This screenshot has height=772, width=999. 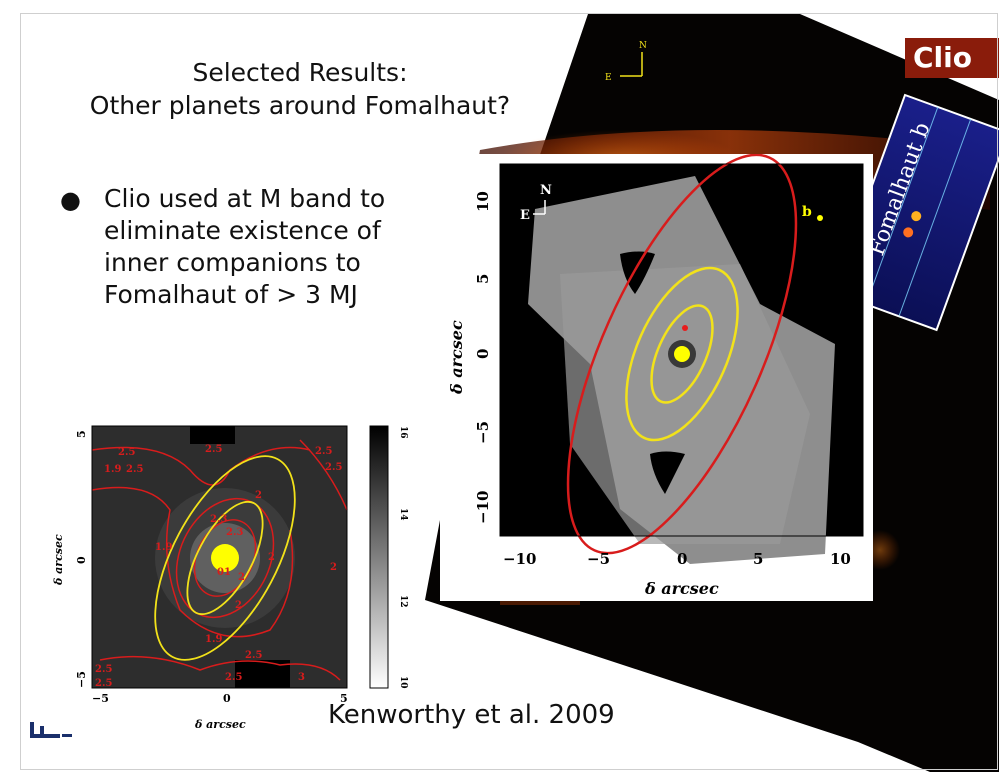 What do you see at coordinates (483, 354) in the screenshot?
I see `inset-ytick: 0` at bounding box center [483, 354].